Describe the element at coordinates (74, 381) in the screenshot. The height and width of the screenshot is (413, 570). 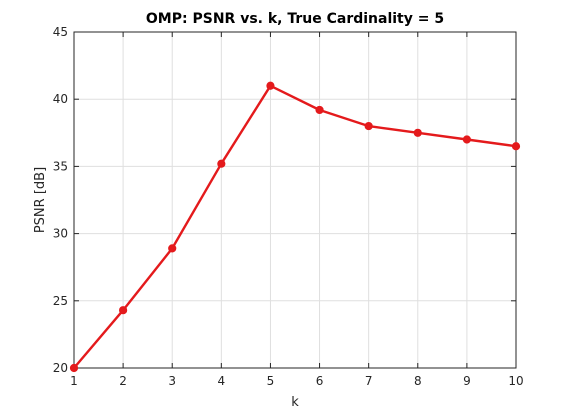
I see `x-tick-label: 1` at that location.